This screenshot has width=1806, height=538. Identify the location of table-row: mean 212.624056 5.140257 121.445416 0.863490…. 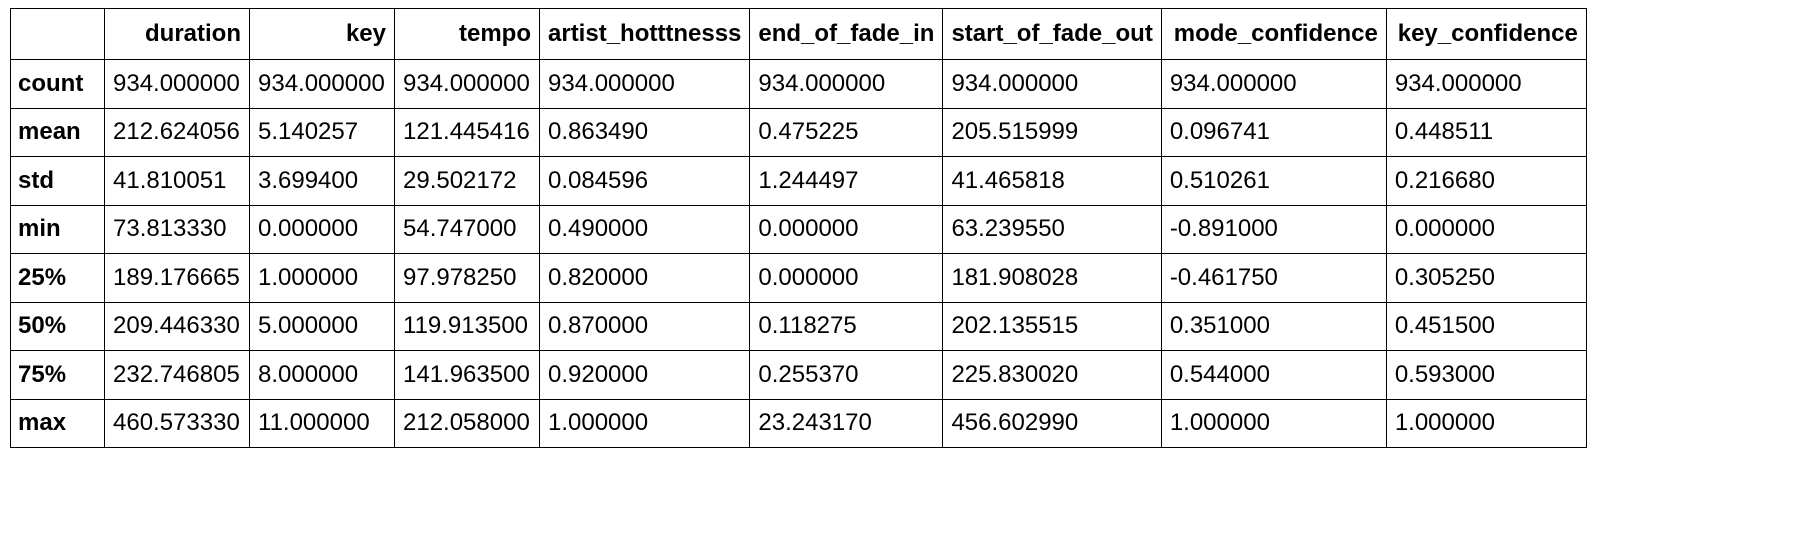
(798, 132).